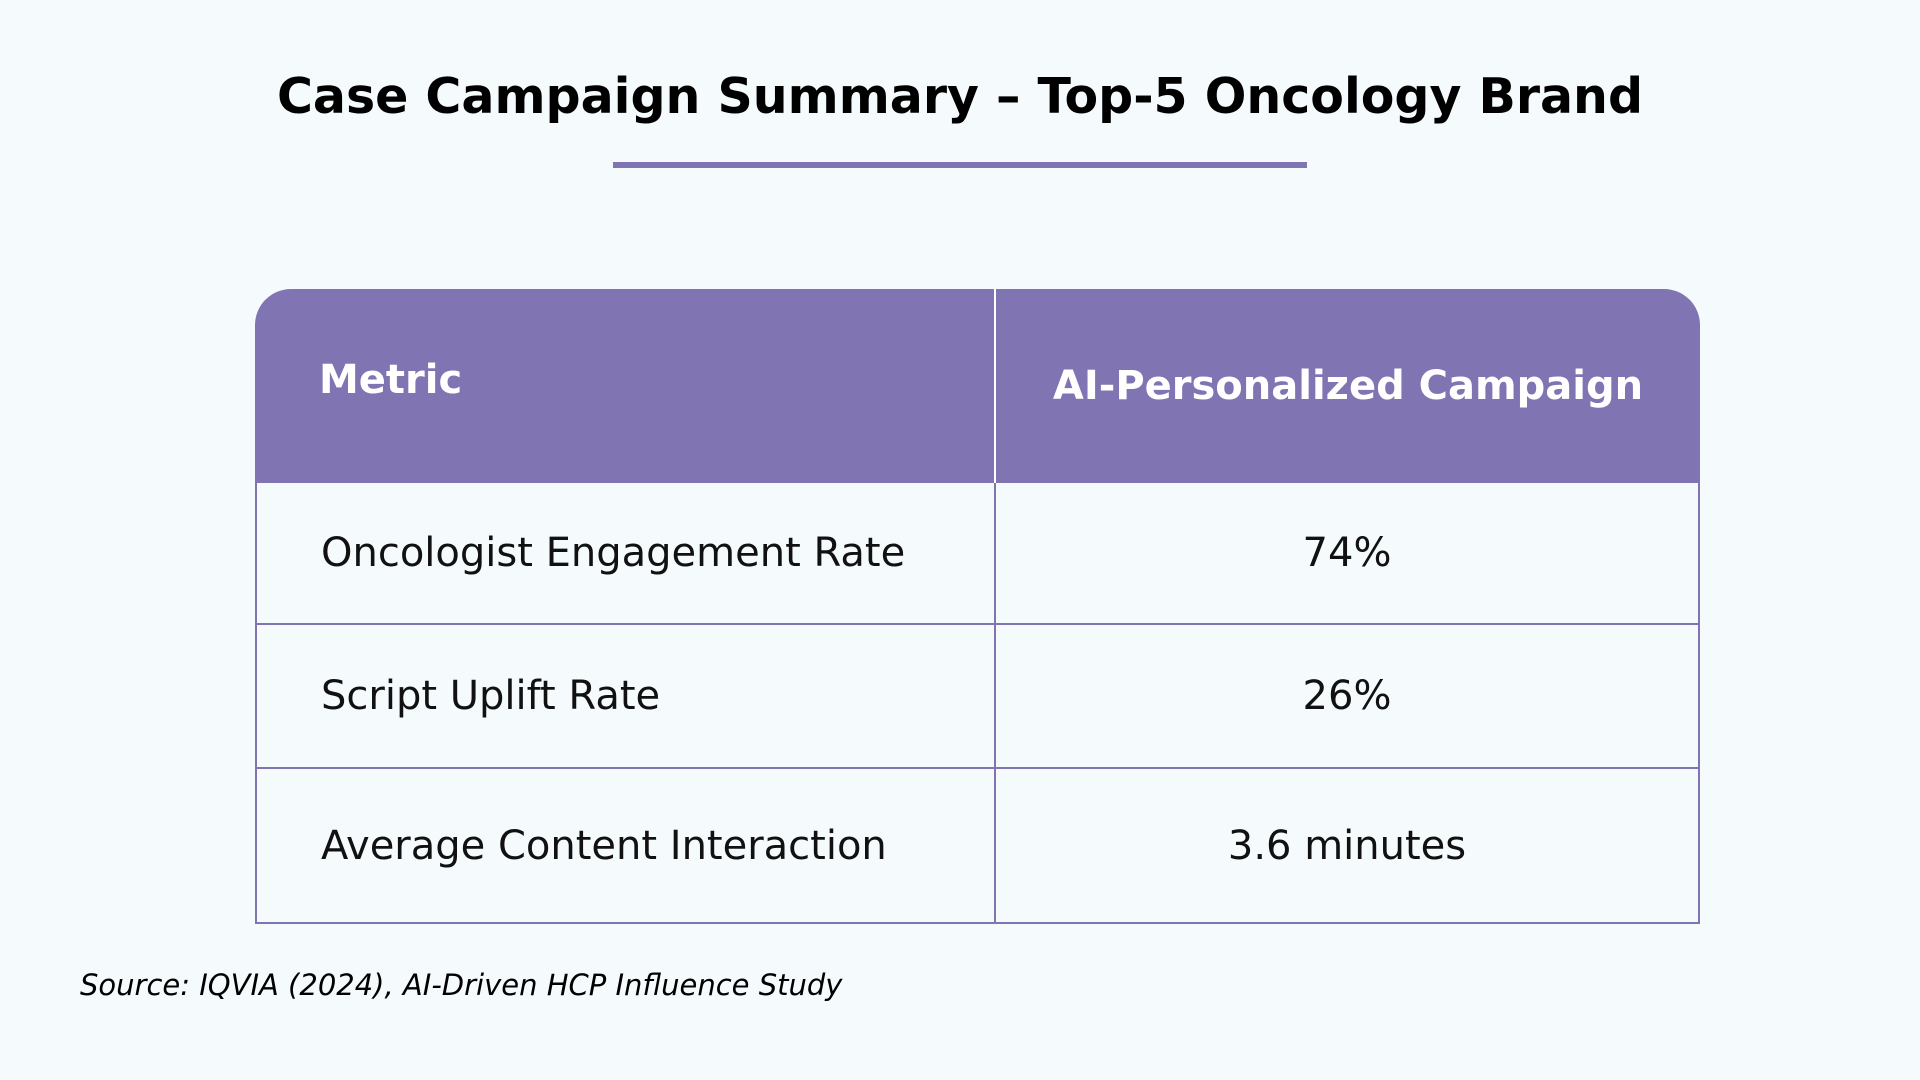  I want to click on table-row: Oncologist Engagement Rate 74%, so click(977, 554).